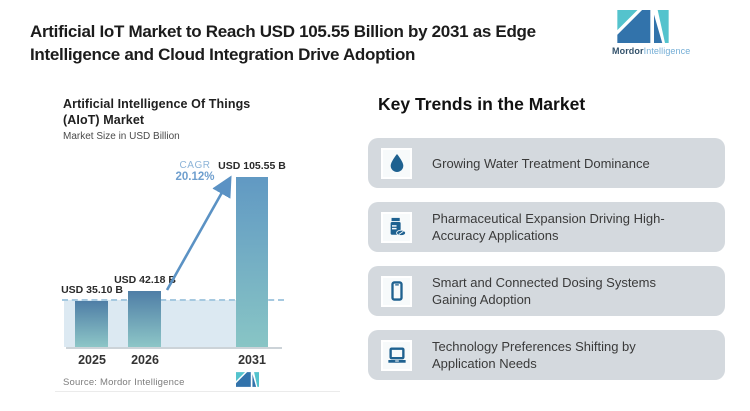 The height and width of the screenshot is (411, 750). What do you see at coordinates (197, 391) in the screenshot?
I see `divider` at bounding box center [197, 391].